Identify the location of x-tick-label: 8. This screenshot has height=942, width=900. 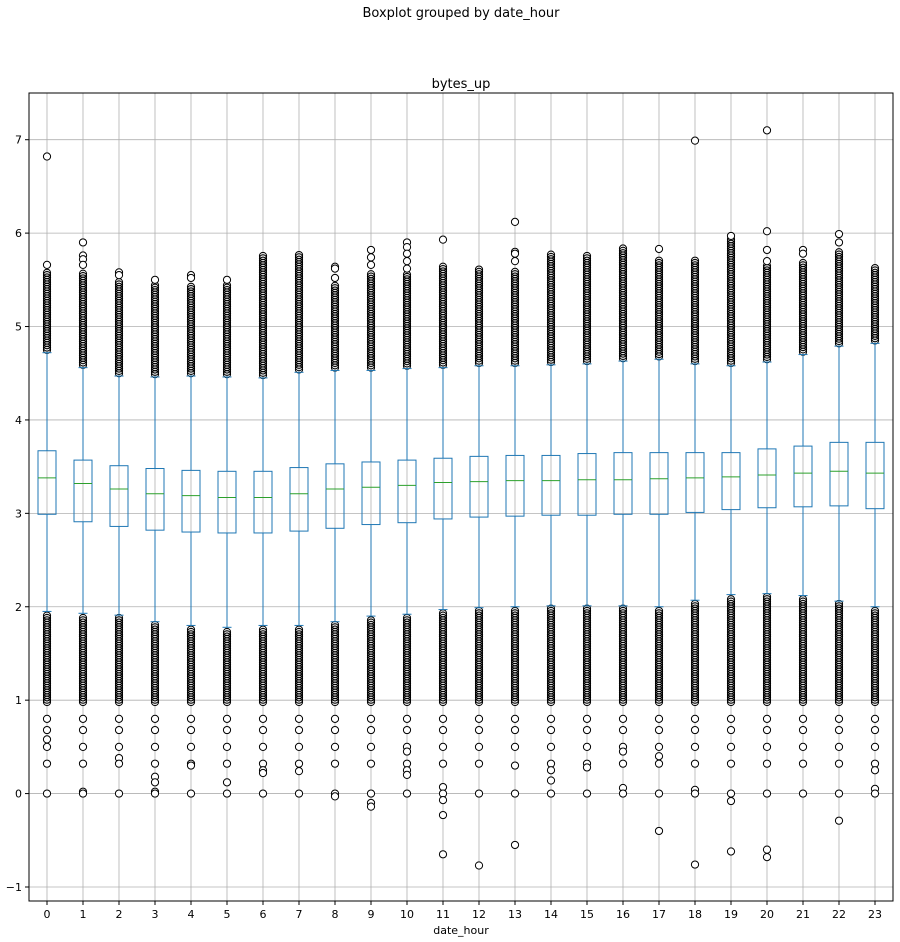
(335, 914).